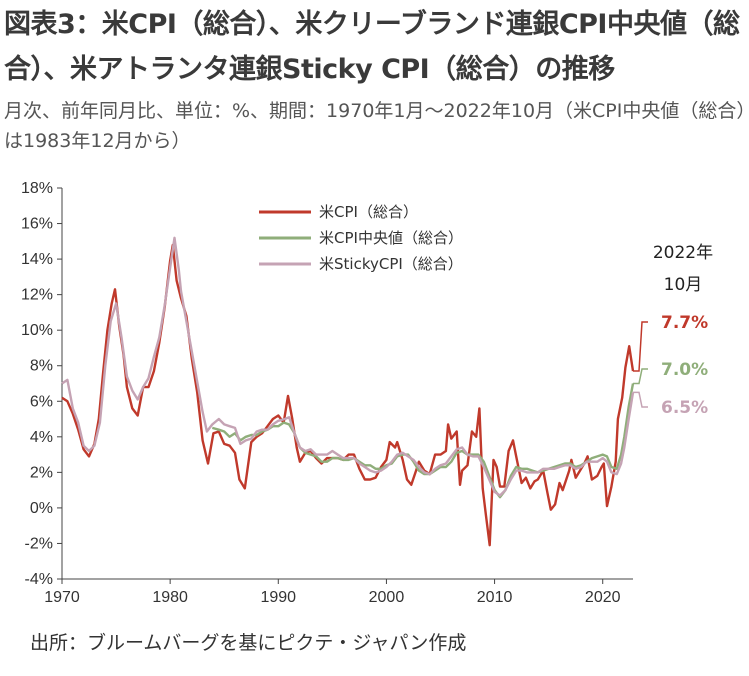  What do you see at coordinates (368, 212) in the screenshot?
I see `legend-label-1: 米CPI（総合）` at bounding box center [368, 212].